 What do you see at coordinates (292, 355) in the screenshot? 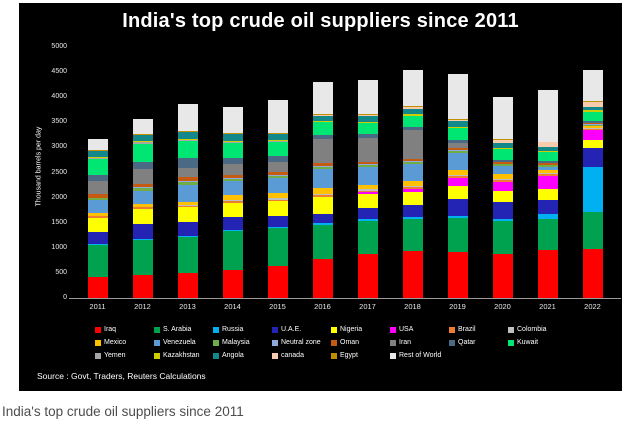
I see `legend-label: canada` at bounding box center [292, 355].